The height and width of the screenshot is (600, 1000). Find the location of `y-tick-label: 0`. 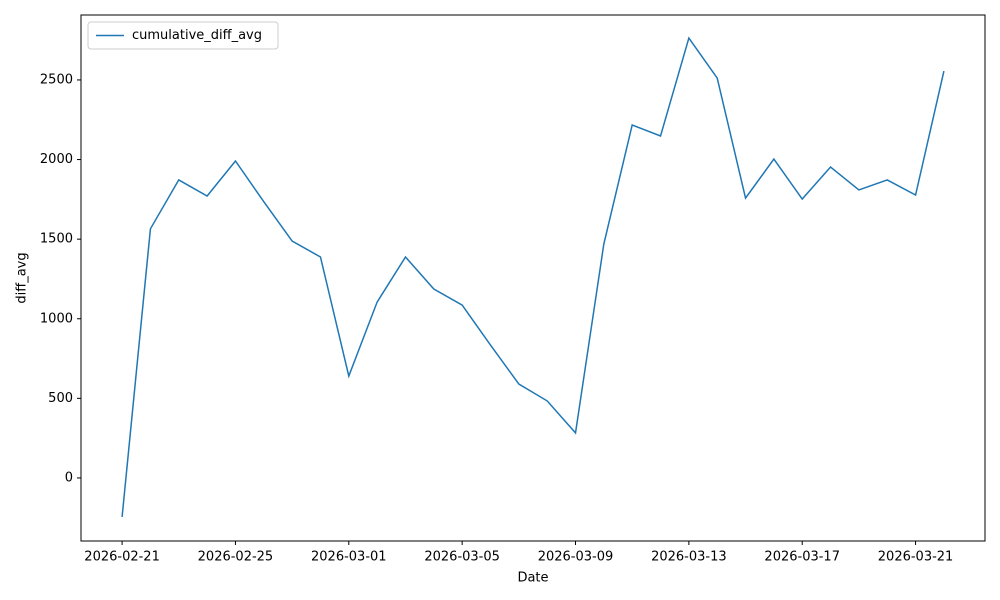

y-tick-label: 0 is located at coordinates (69, 477).